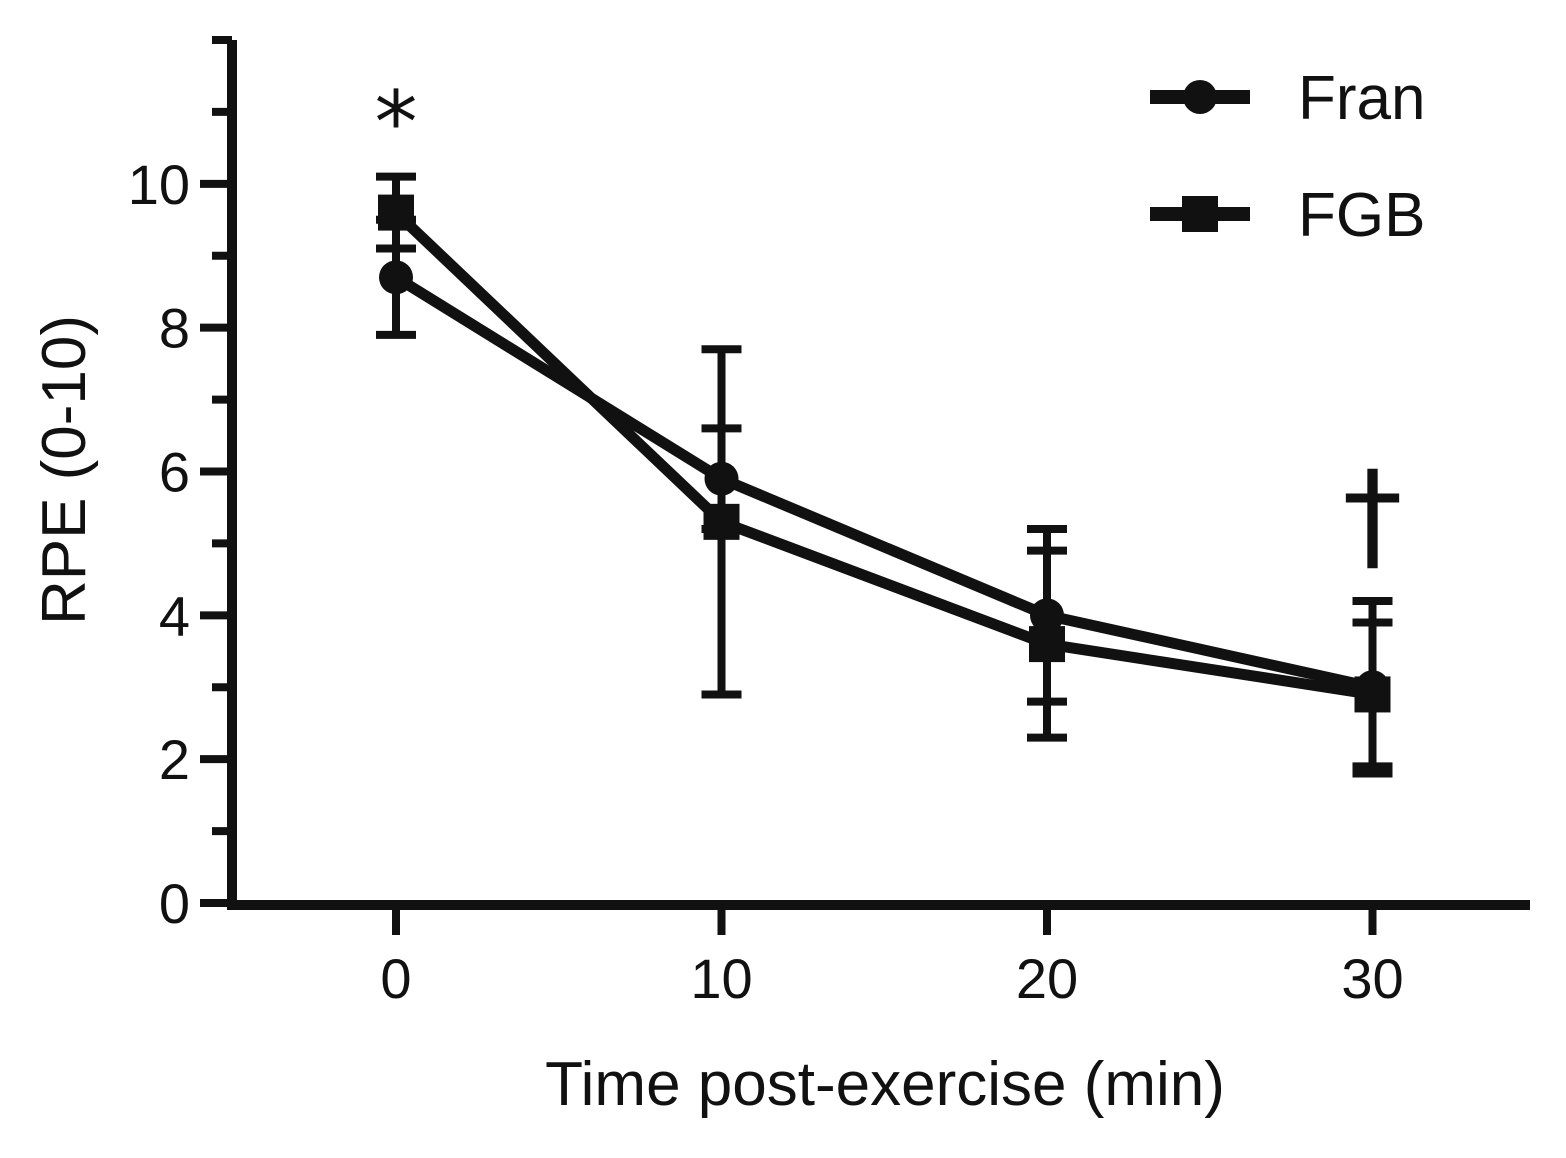 The width and height of the screenshot is (1566, 1158). I want to click on x-tick-label: 30, so click(1372, 978).